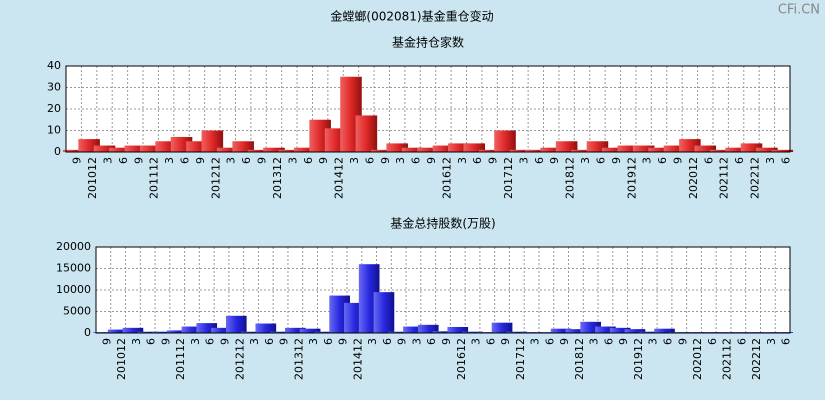 The height and width of the screenshot is (400, 825). Describe the element at coordinates (54, 65) in the screenshot. I see `y-tick-label: 40` at that location.